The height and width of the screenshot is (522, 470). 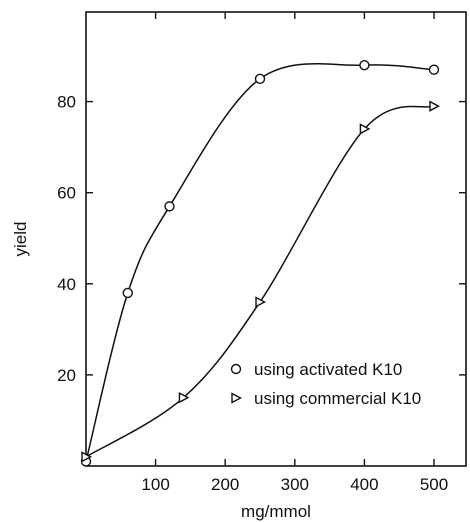 What do you see at coordinates (66, 102) in the screenshot?
I see `y-tick-label: 80` at bounding box center [66, 102].